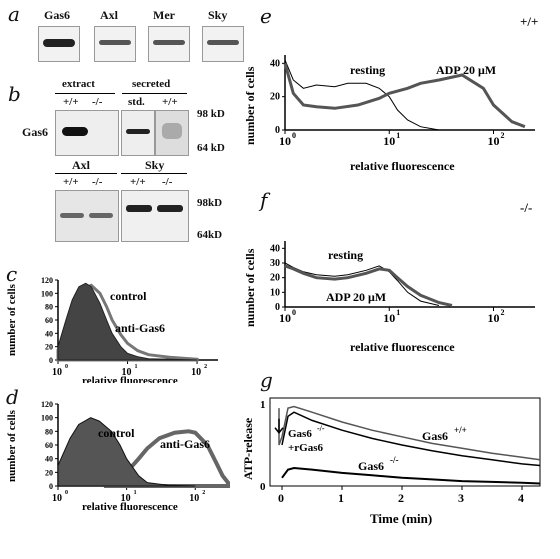 This screenshot has height=559, width=560. I want to click on d-y-tick-label: 20, so click(49, 472).